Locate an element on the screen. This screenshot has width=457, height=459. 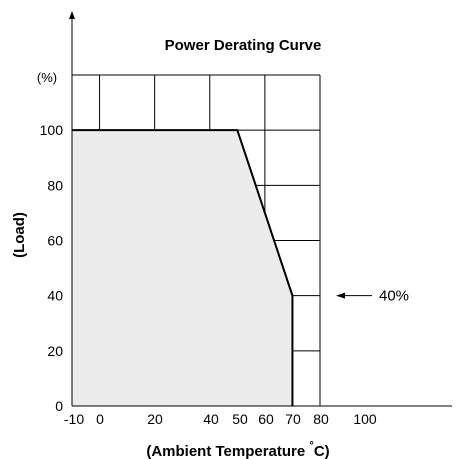
annotation-40: 40% is located at coordinates (372, 296).